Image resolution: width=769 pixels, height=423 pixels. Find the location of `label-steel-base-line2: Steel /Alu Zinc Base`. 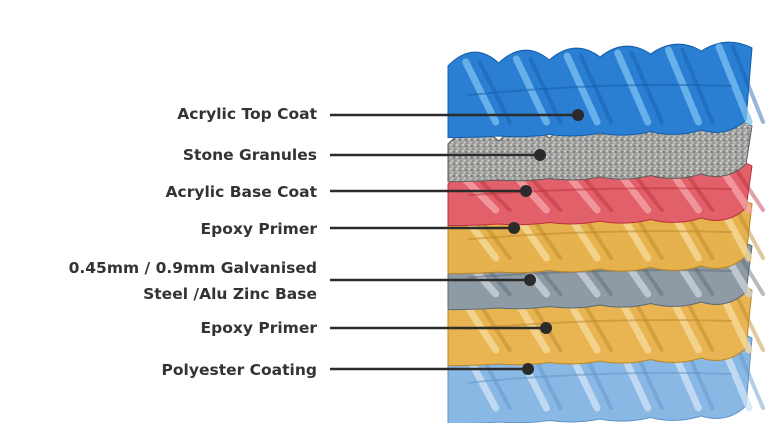

label-steel-base-line2: Steel /Alu Zinc Base is located at coordinates (230, 294).